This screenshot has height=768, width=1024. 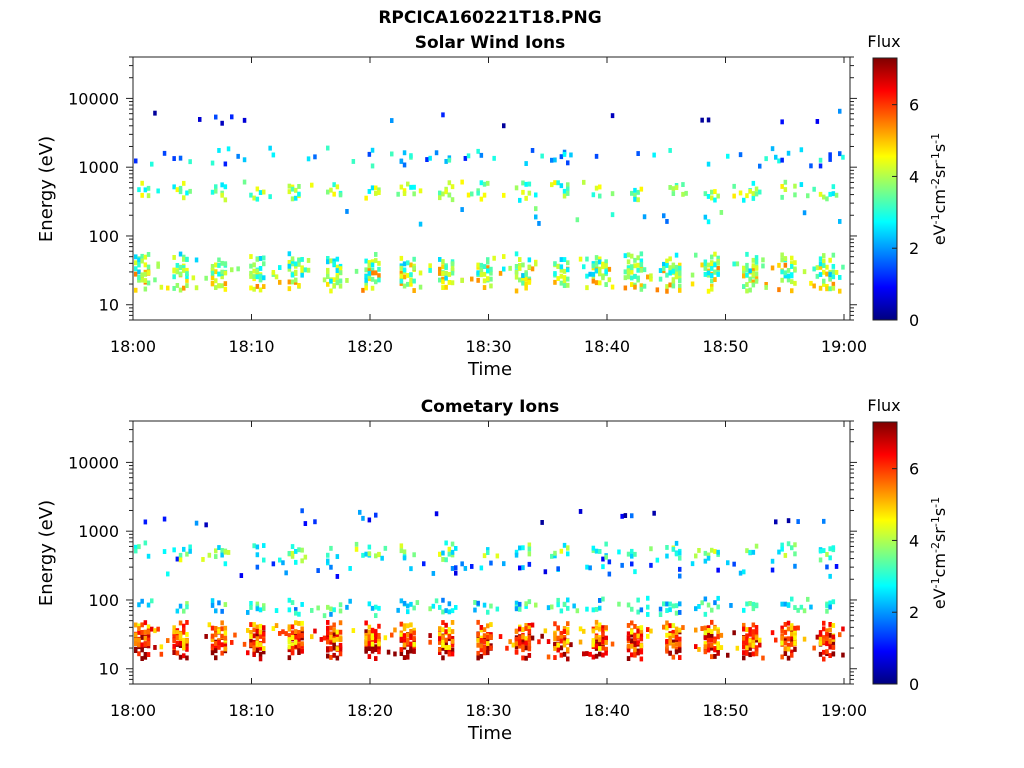 I want to click on x-axis-label: Time, so click(x=489, y=733).